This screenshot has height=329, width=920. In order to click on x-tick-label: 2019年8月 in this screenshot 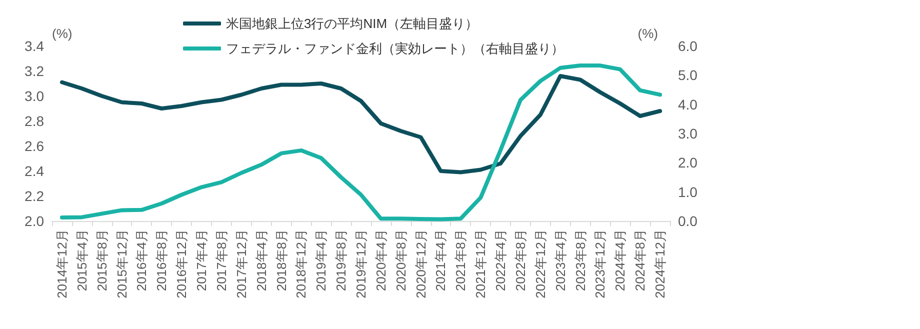, I will do `click(341, 260)`.